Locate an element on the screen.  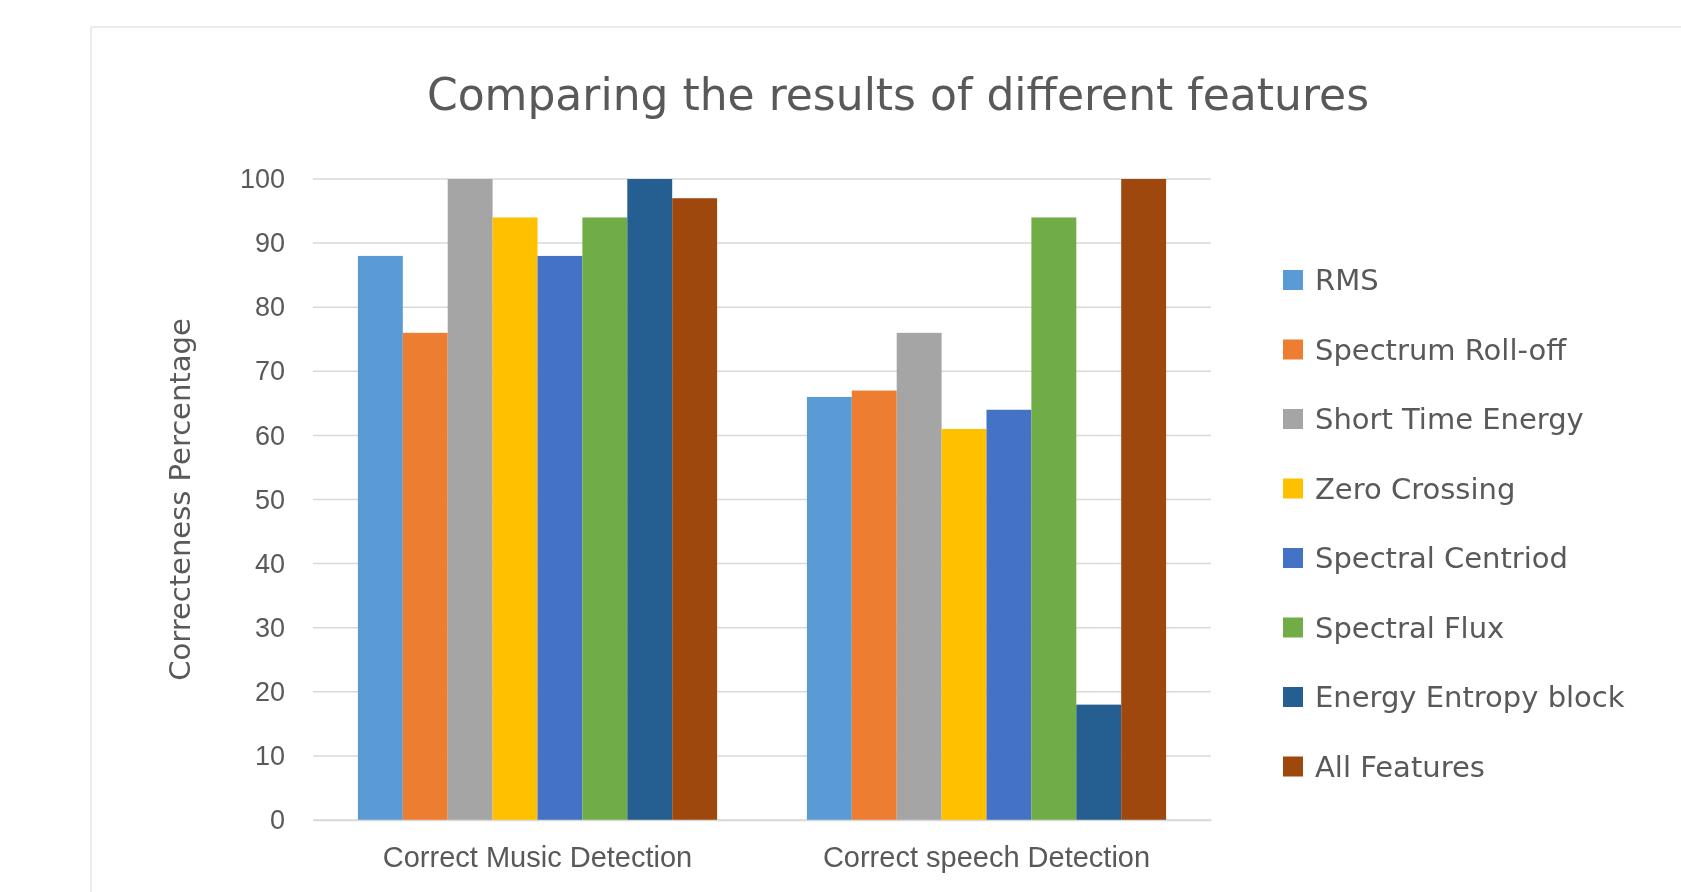
y-tick-label: 80 is located at coordinates (269, 307).